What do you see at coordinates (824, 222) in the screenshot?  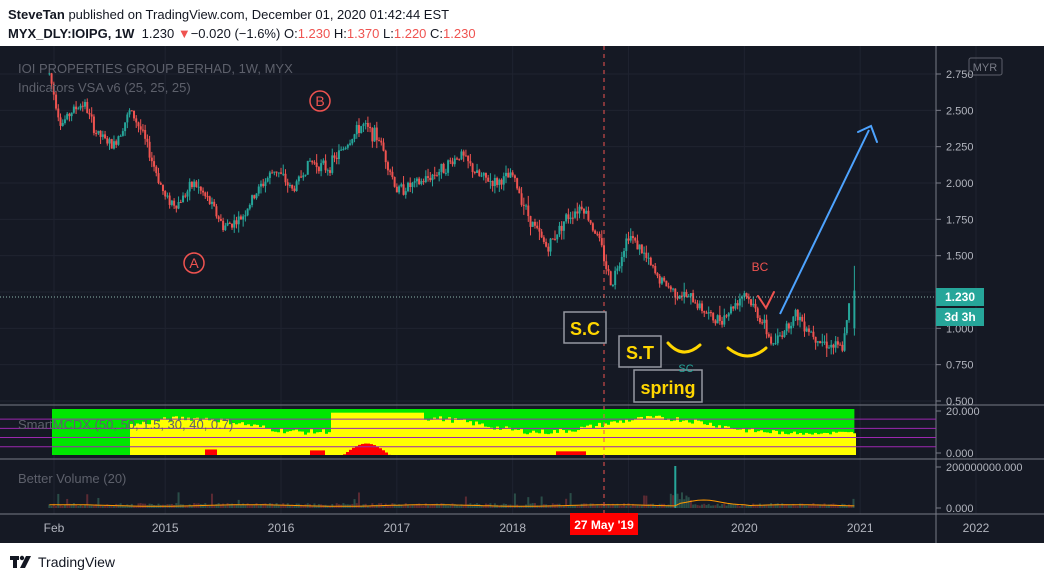 I see `projection-arrow` at bounding box center [824, 222].